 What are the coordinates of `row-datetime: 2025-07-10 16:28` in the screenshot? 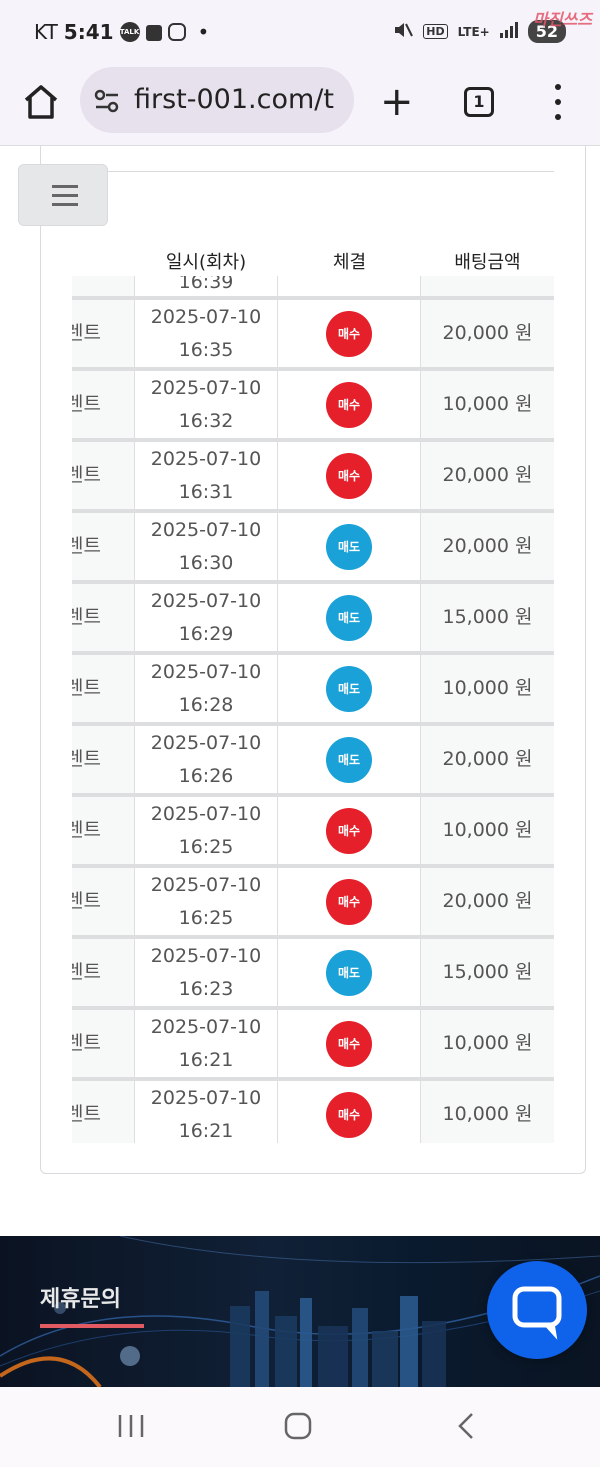 It's located at (206, 688).